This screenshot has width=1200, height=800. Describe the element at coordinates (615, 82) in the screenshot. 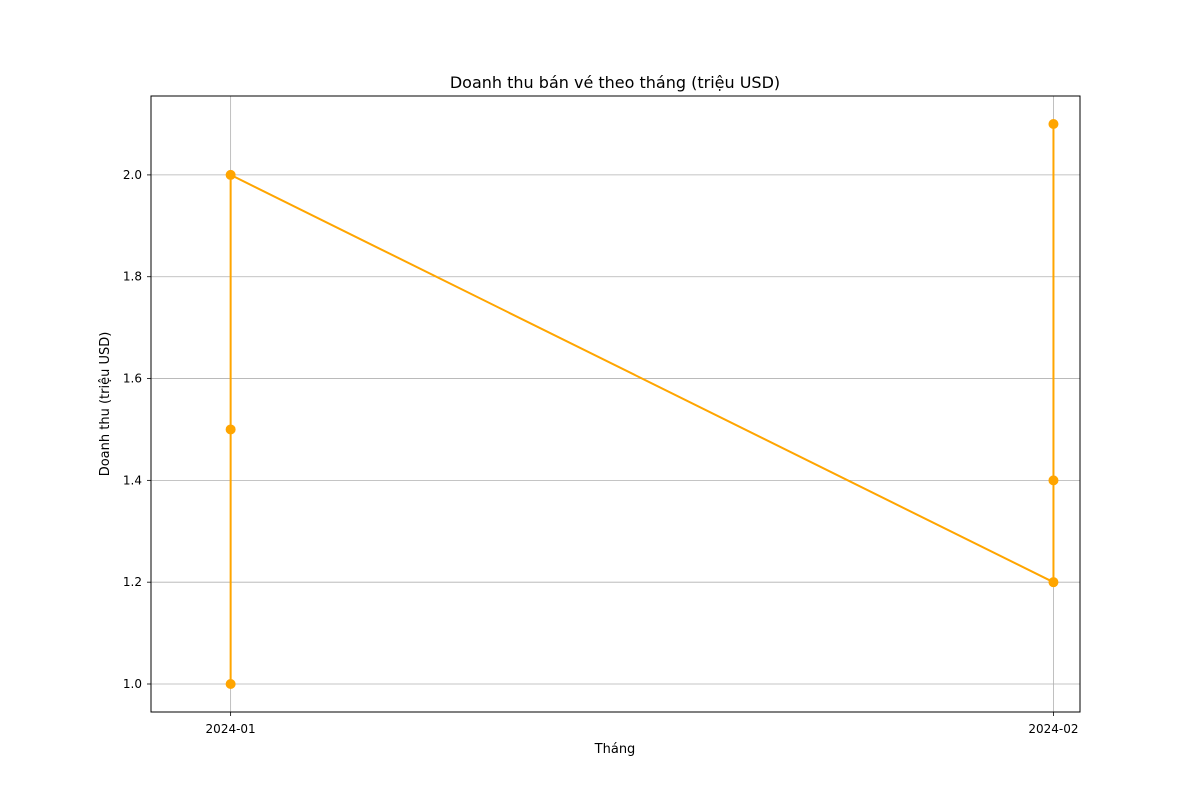

I see `chart-title: Doanh thu bán vé theo tháng (triệu USD)` at that location.